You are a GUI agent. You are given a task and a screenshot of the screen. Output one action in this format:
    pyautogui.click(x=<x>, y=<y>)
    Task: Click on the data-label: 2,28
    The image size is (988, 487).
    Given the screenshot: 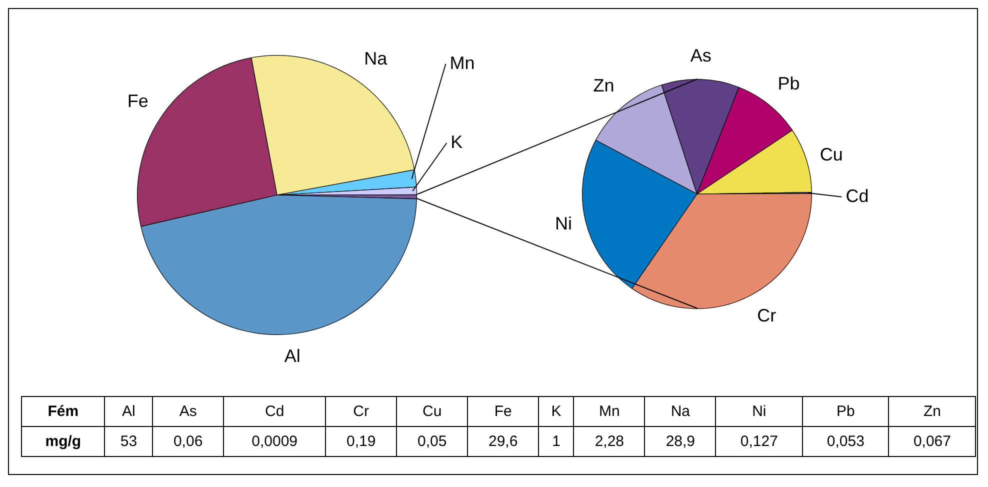 What is the action you would take?
    pyautogui.click(x=609, y=441)
    